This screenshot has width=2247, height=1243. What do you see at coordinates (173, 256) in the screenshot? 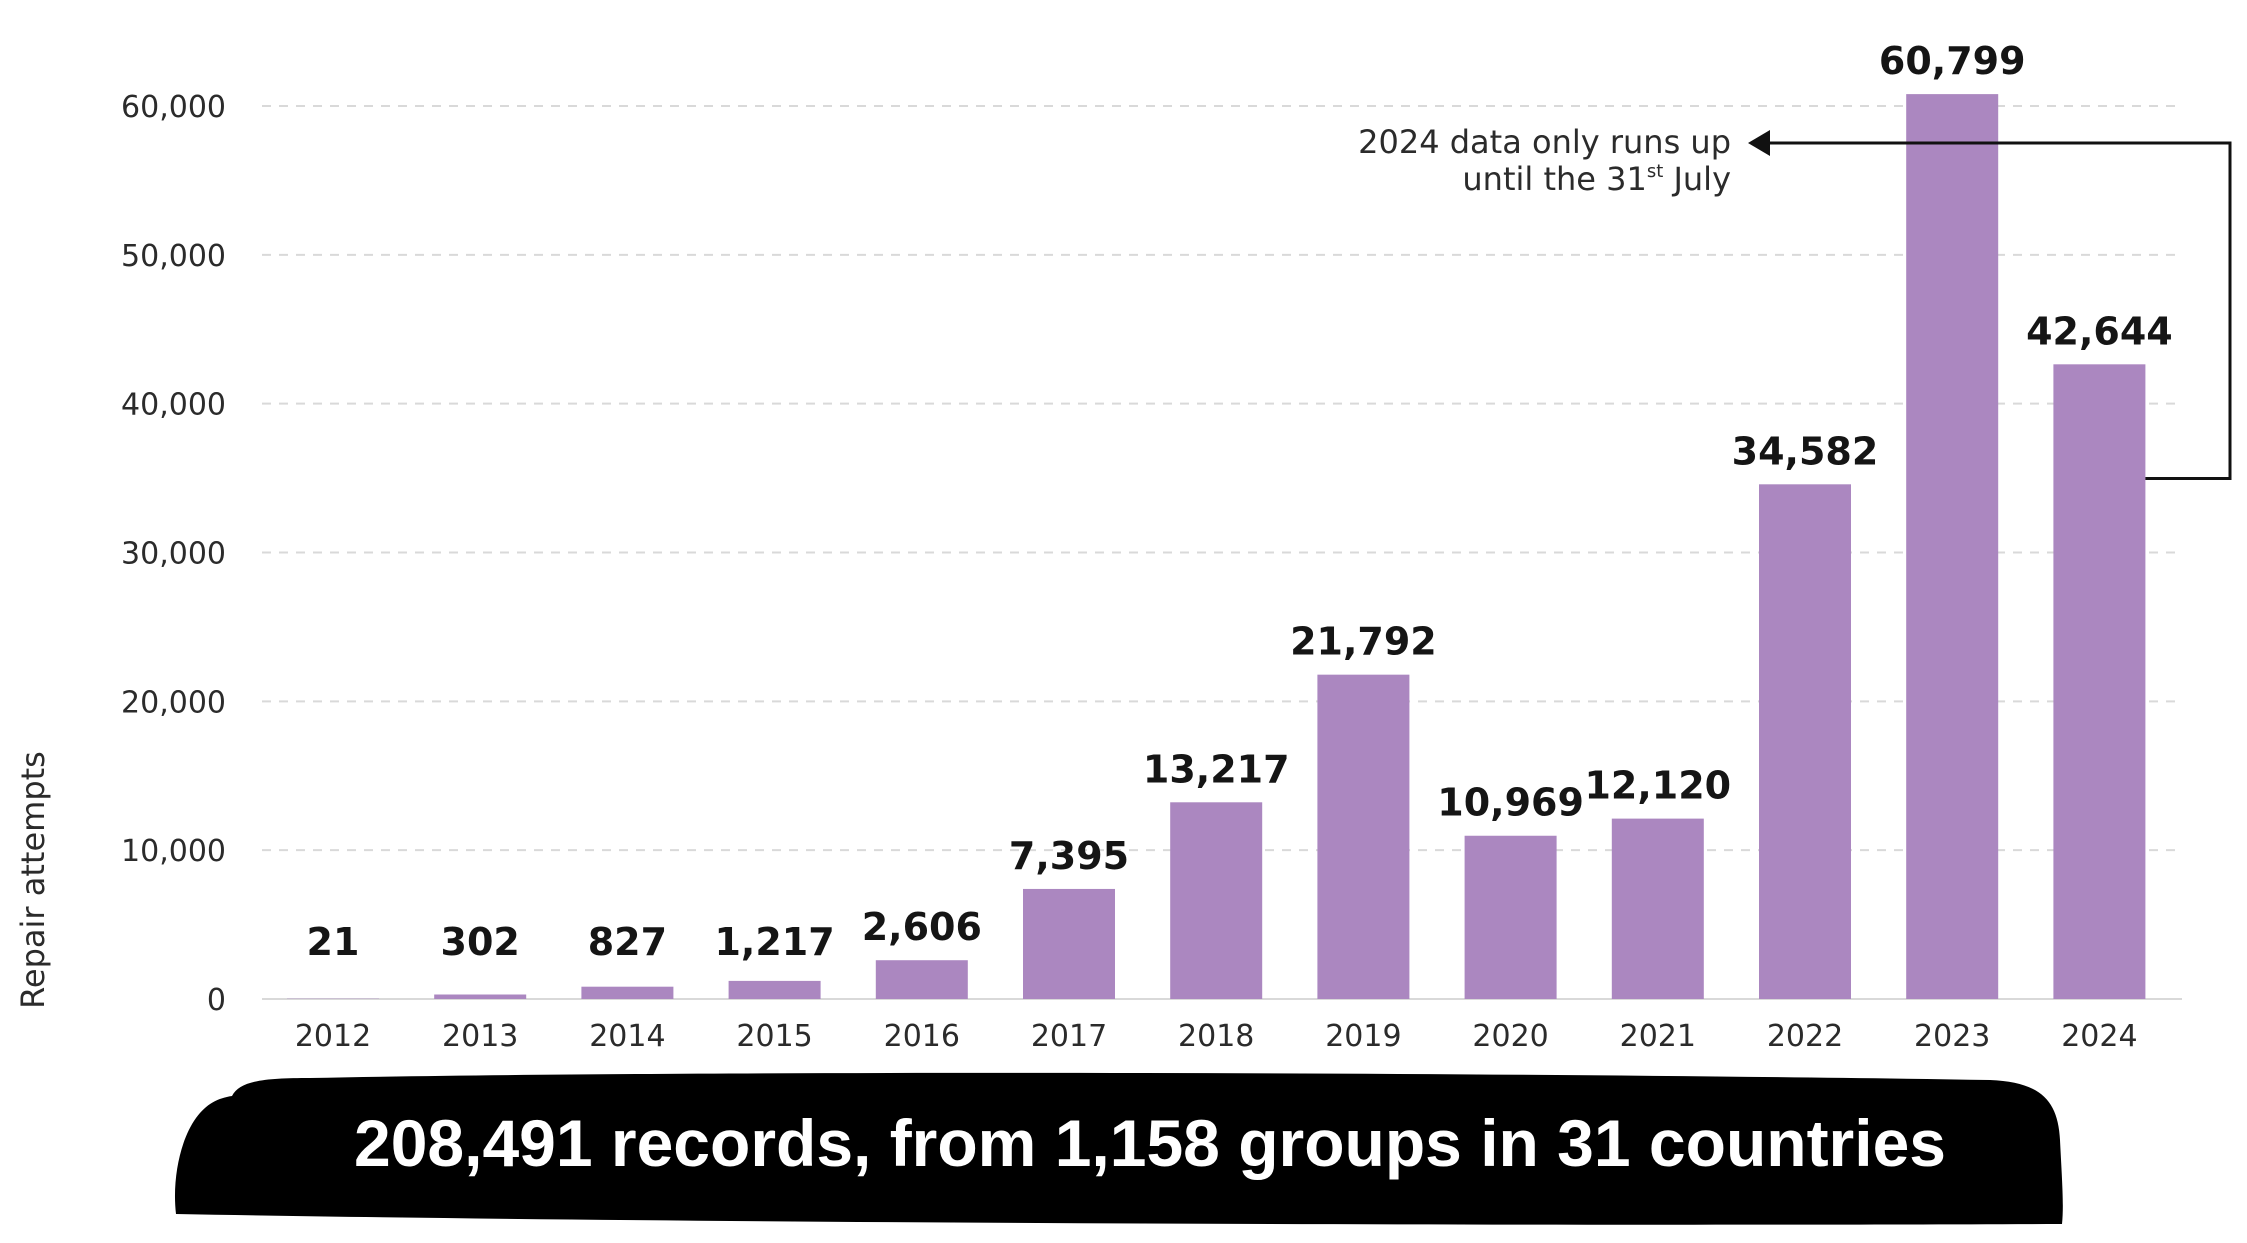
I see `y-tick-label: 50,000` at bounding box center [173, 256].